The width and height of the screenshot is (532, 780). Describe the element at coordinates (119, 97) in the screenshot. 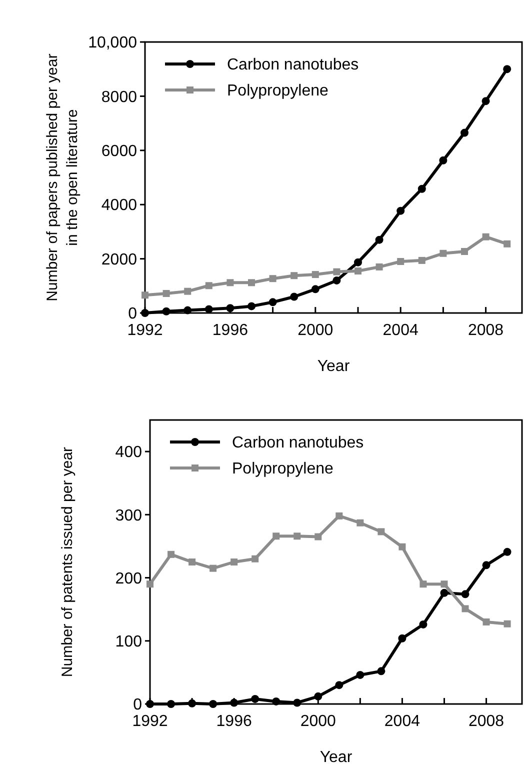

I see `y-tick-label: 8000` at that location.